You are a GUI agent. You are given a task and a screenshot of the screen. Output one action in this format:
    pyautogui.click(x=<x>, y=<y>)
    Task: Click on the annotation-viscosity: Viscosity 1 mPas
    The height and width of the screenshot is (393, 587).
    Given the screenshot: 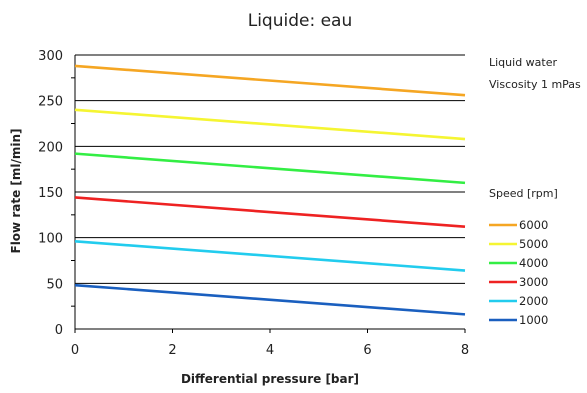 What is the action you would take?
    pyautogui.click(x=535, y=84)
    